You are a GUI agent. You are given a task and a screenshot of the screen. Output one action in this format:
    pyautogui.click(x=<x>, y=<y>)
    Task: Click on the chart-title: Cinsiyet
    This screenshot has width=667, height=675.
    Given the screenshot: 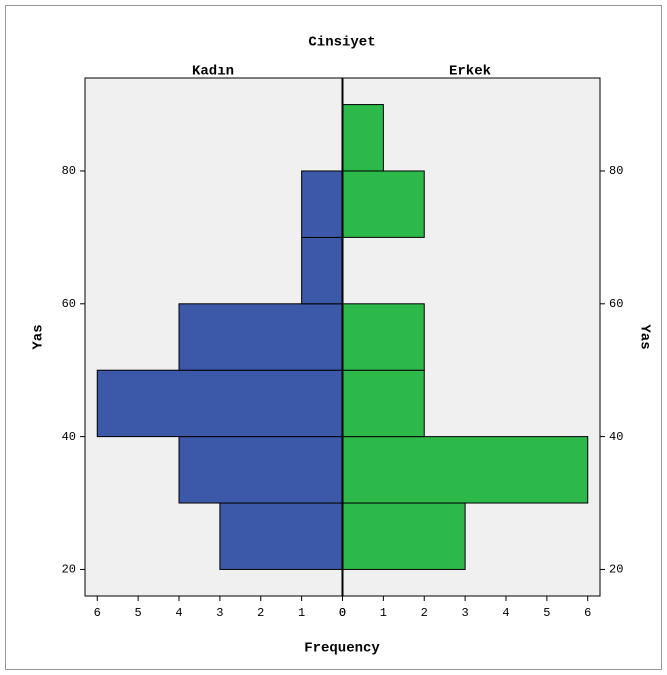 What is the action you would take?
    pyautogui.click(x=341, y=43)
    